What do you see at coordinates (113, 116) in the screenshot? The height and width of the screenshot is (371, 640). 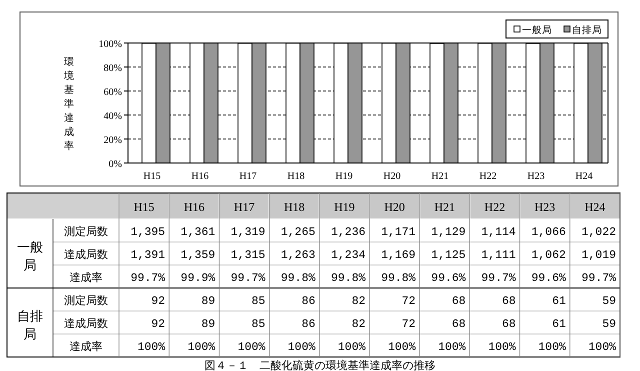 I see `y-tick-label: 40%` at bounding box center [113, 116].